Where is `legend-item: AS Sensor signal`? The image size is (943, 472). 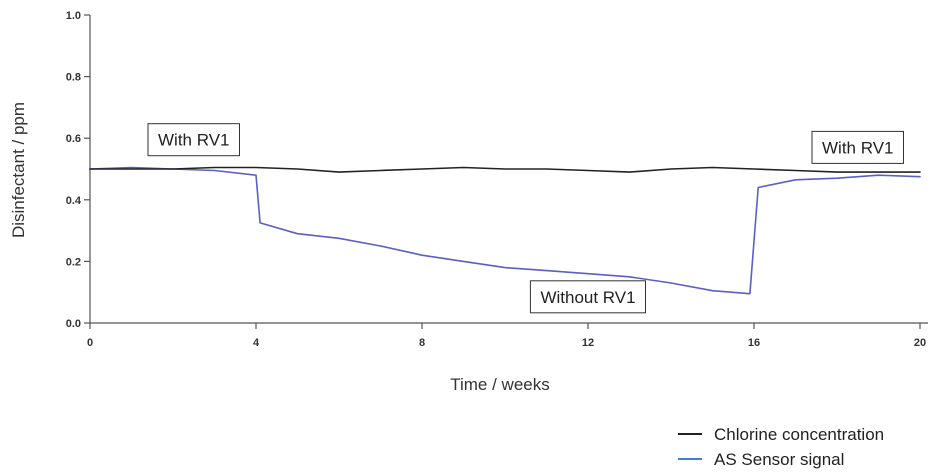
legend-item: AS Sensor signal is located at coordinates (761, 459).